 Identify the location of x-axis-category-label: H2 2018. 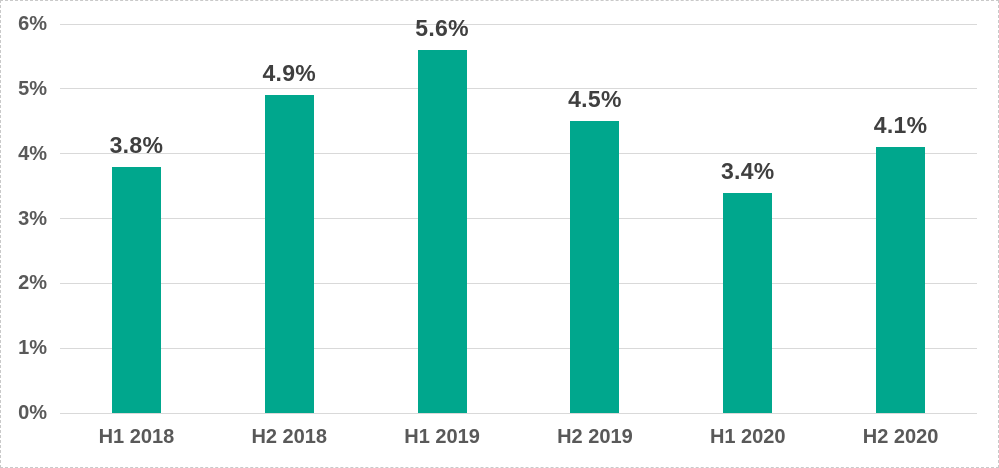
(289, 437).